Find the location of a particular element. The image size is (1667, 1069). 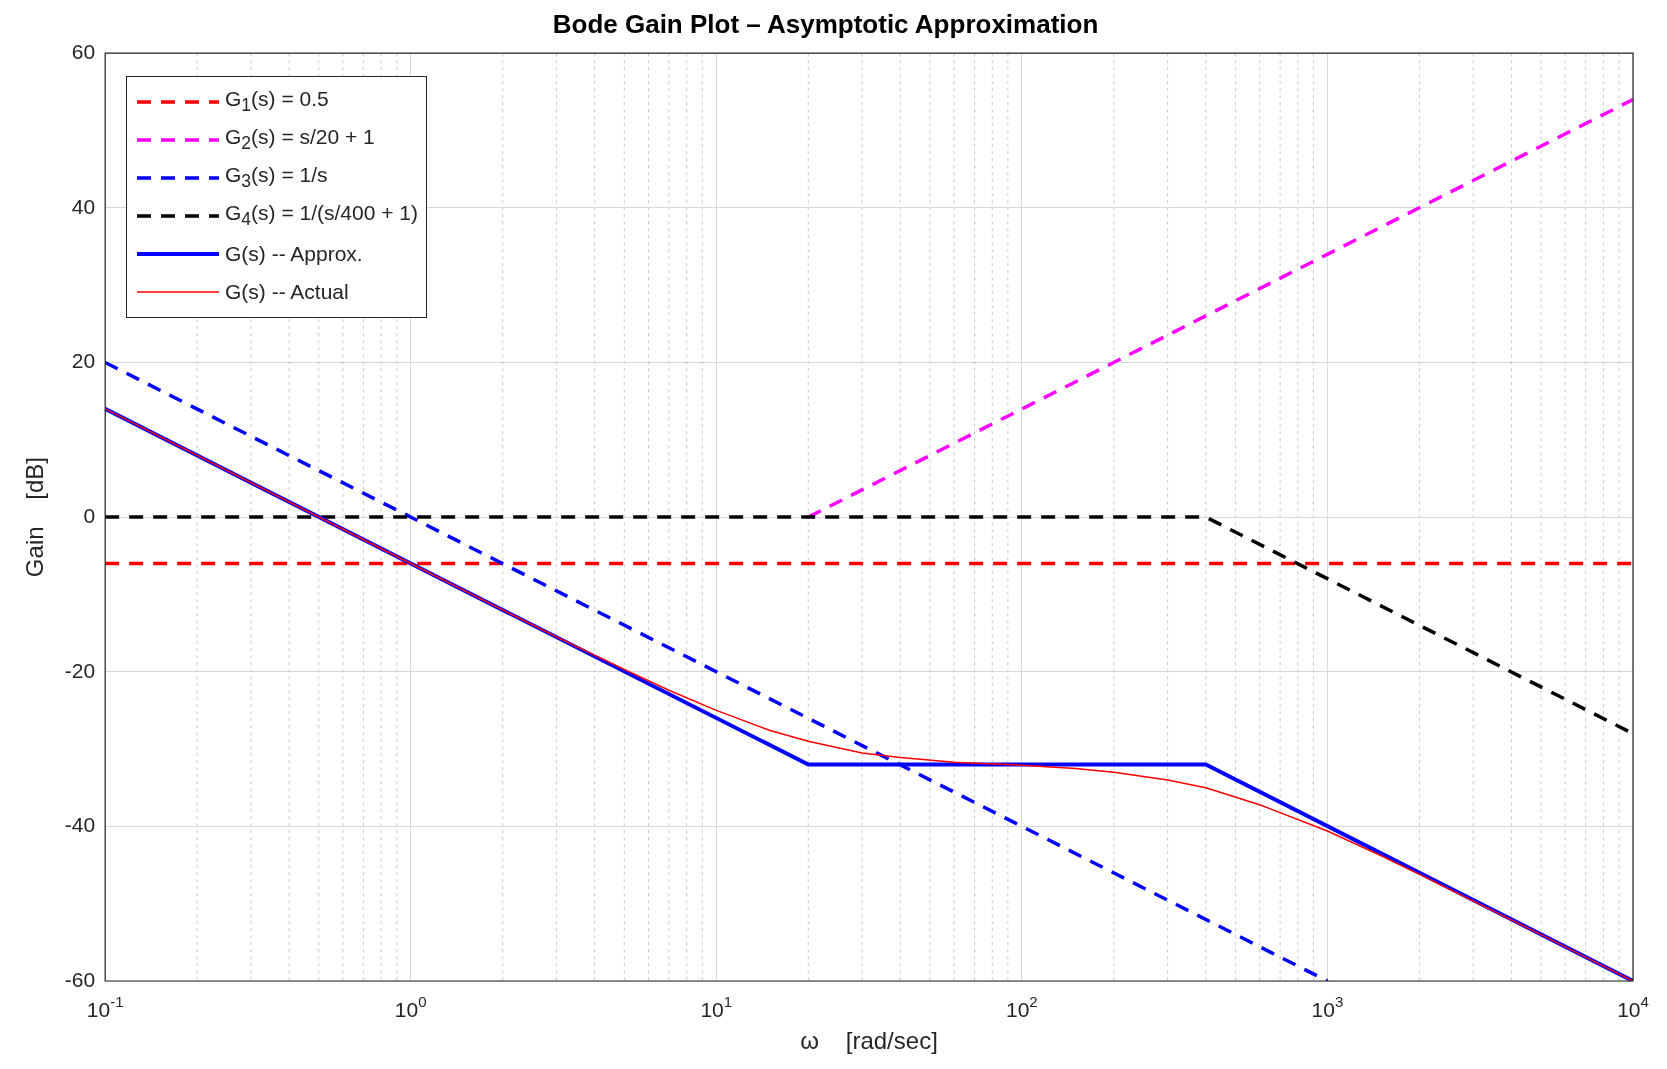

y-tick-label: 60 is located at coordinates (83, 51).